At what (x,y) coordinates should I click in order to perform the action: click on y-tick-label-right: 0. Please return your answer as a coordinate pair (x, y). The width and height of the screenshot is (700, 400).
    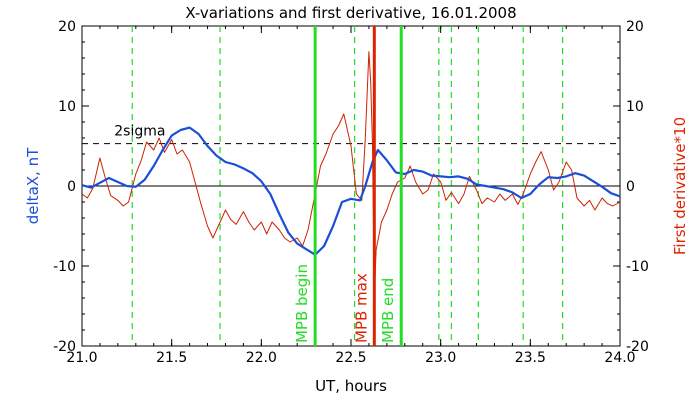
    Looking at the image, I should click on (630, 187).